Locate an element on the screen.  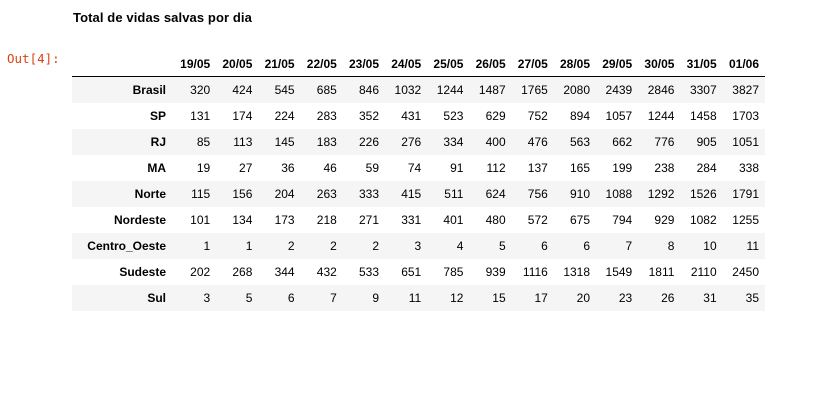
table-cell: 400 is located at coordinates (495, 142).